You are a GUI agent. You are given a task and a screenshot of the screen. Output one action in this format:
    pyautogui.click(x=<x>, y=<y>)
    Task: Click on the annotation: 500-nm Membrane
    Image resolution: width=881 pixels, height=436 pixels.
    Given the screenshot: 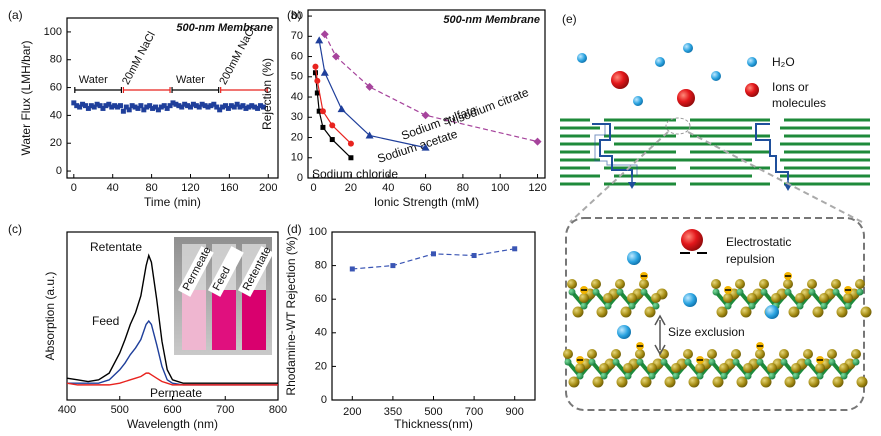 What is the action you would take?
    pyautogui.click(x=224, y=28)
    